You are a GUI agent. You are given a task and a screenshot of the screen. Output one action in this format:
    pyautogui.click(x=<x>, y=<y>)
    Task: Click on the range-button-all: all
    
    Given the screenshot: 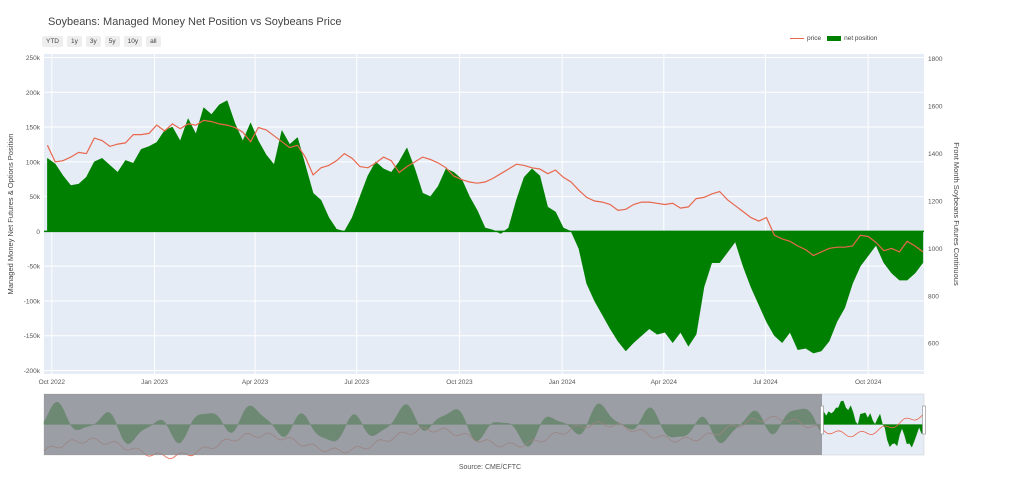 What is the action you would take?
    pyautogui.click(x=153, y=41)
    